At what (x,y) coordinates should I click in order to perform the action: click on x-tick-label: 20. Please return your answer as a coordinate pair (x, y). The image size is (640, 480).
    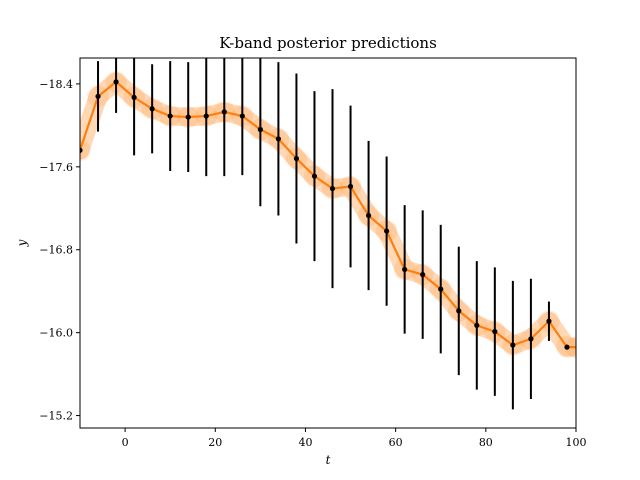
    Looking at the image, I should click on (215, 442).